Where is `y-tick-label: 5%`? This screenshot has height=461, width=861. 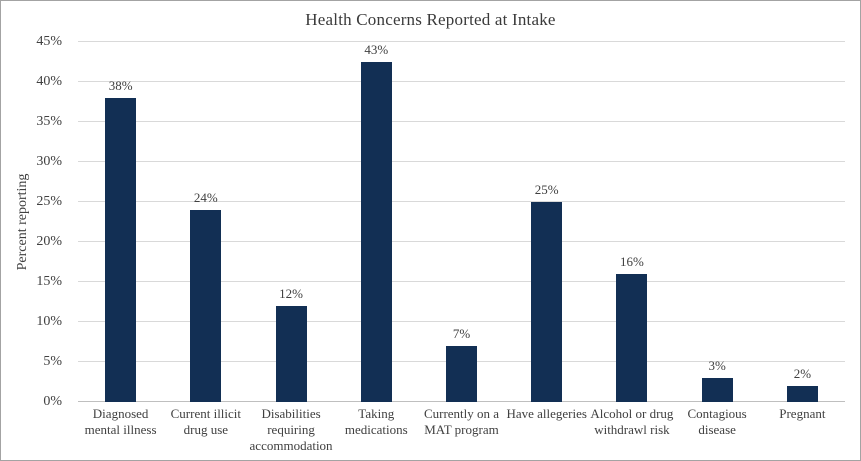
y-tick-label: 5% is located at coordinates (52, 361).